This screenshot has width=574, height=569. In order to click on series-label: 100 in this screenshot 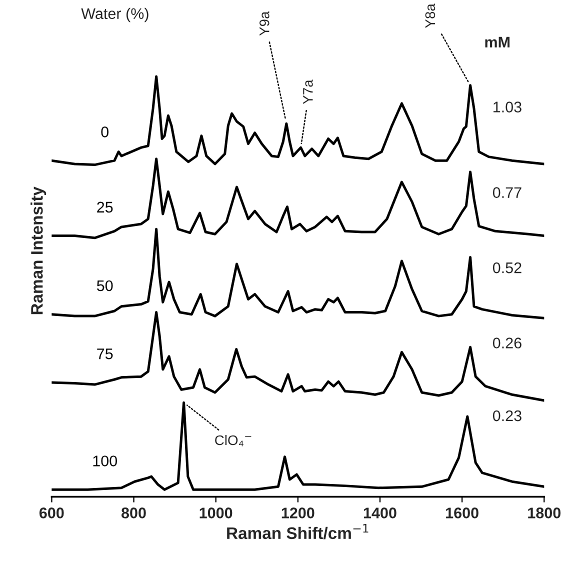, I will do `click(105, 461)`.